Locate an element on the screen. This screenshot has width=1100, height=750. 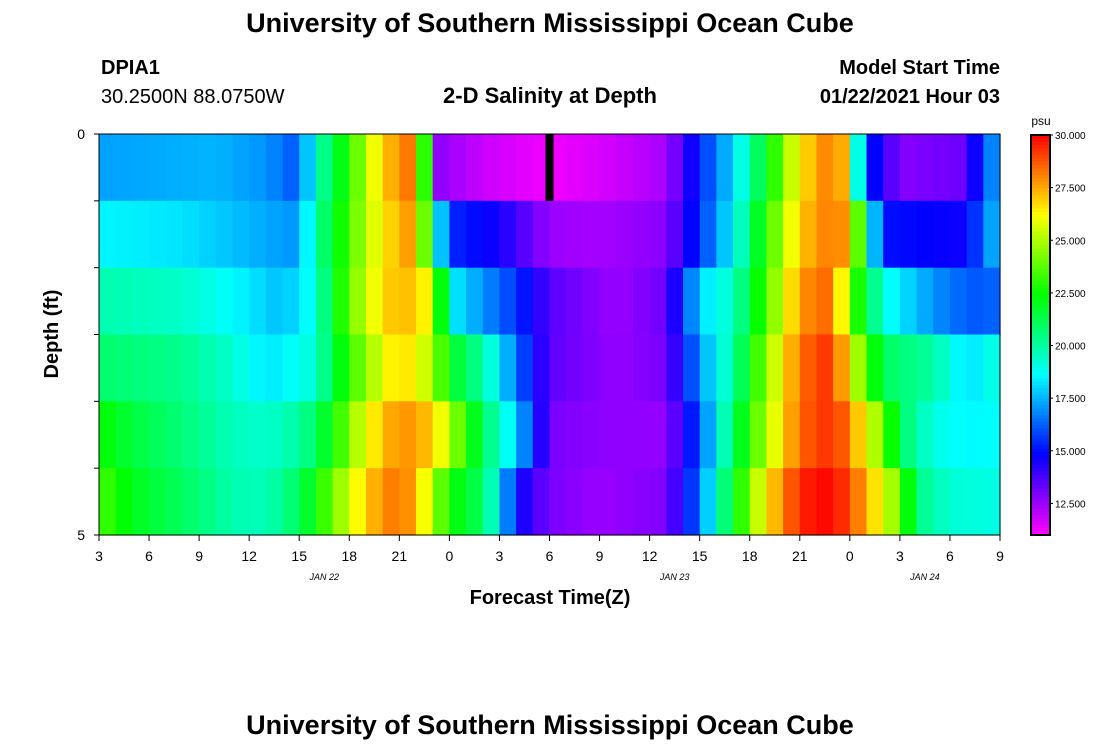
x-tick-label: 21 is located at coordinates (800, 556).